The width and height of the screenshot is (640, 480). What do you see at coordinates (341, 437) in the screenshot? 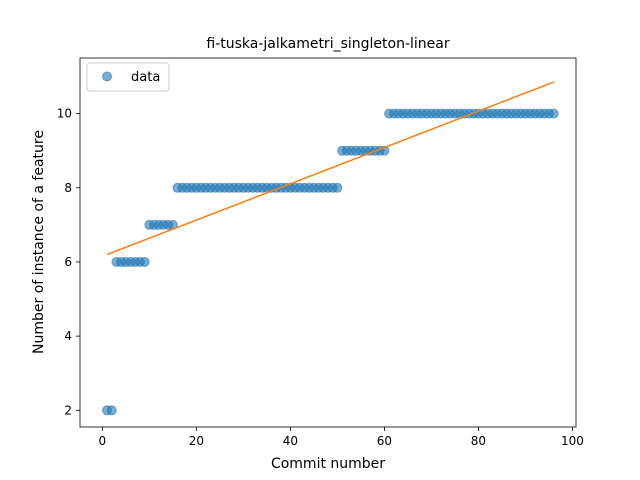
I see `x-axis-ticks: 0 20 40 60 80 100` at bounding box center [341, 437].